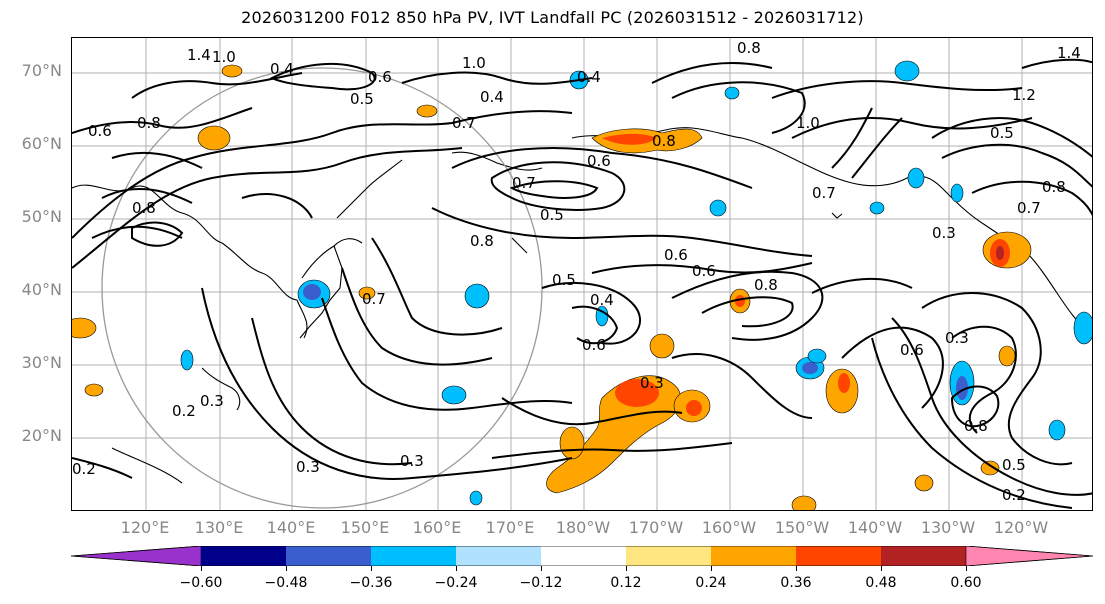  I want to click on colorbar-label: 0.24, so click(711, 583).